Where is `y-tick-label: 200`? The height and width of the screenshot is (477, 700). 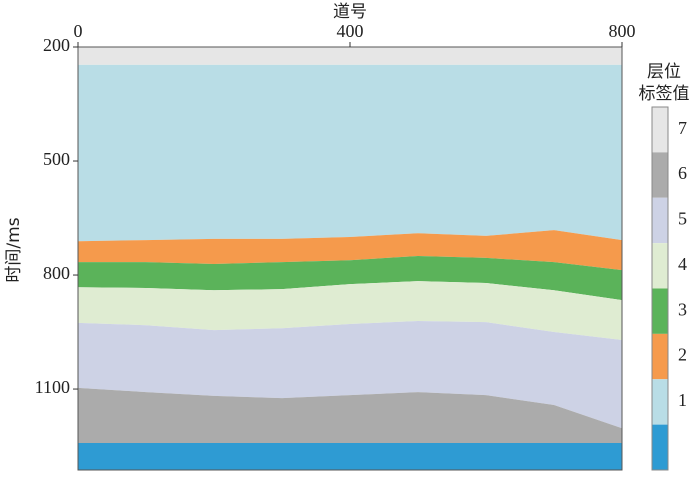 y-tick-label: 200 is located at coordinates (56, 45).